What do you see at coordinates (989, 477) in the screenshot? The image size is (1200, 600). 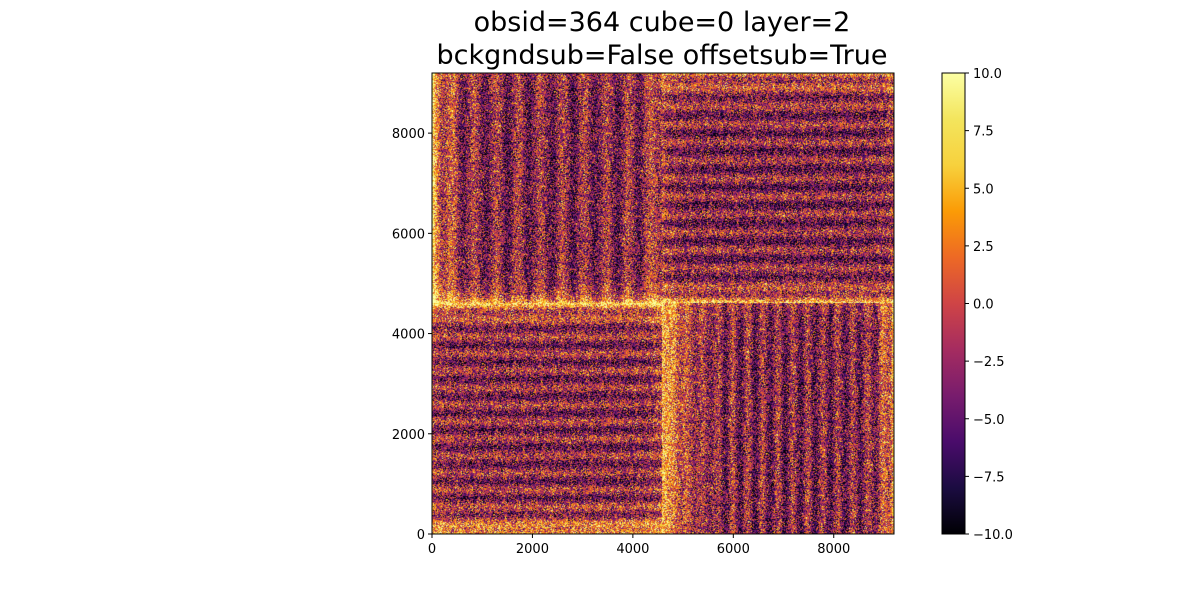 I see `colorbar-tick-label: −7.5` at bounding box center [989, 477].